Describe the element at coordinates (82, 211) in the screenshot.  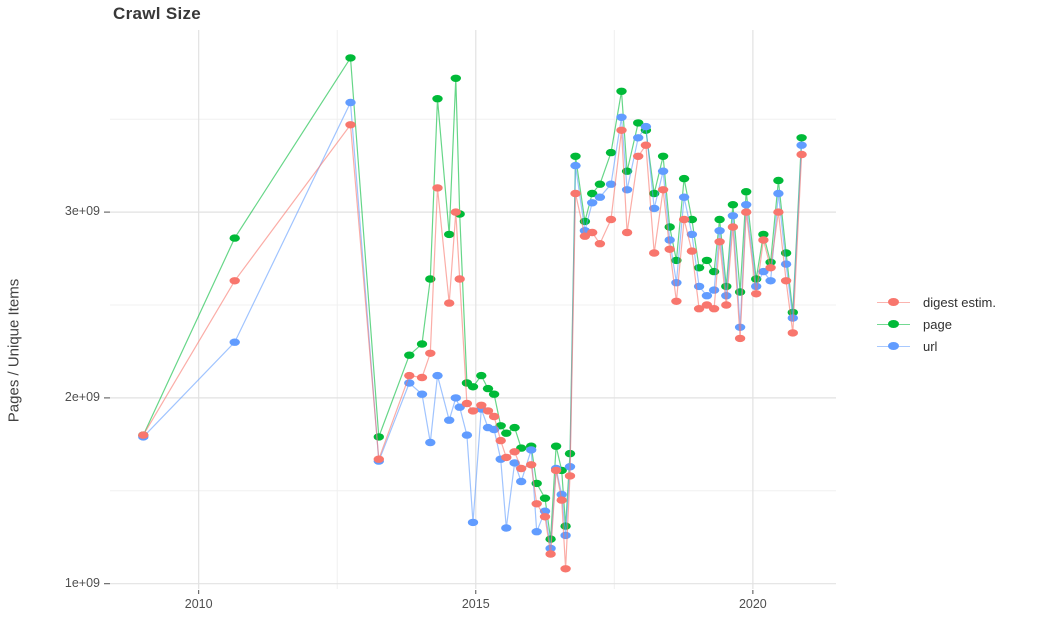
I see `y-tick-label-3e+09: 3e+09` at that location.